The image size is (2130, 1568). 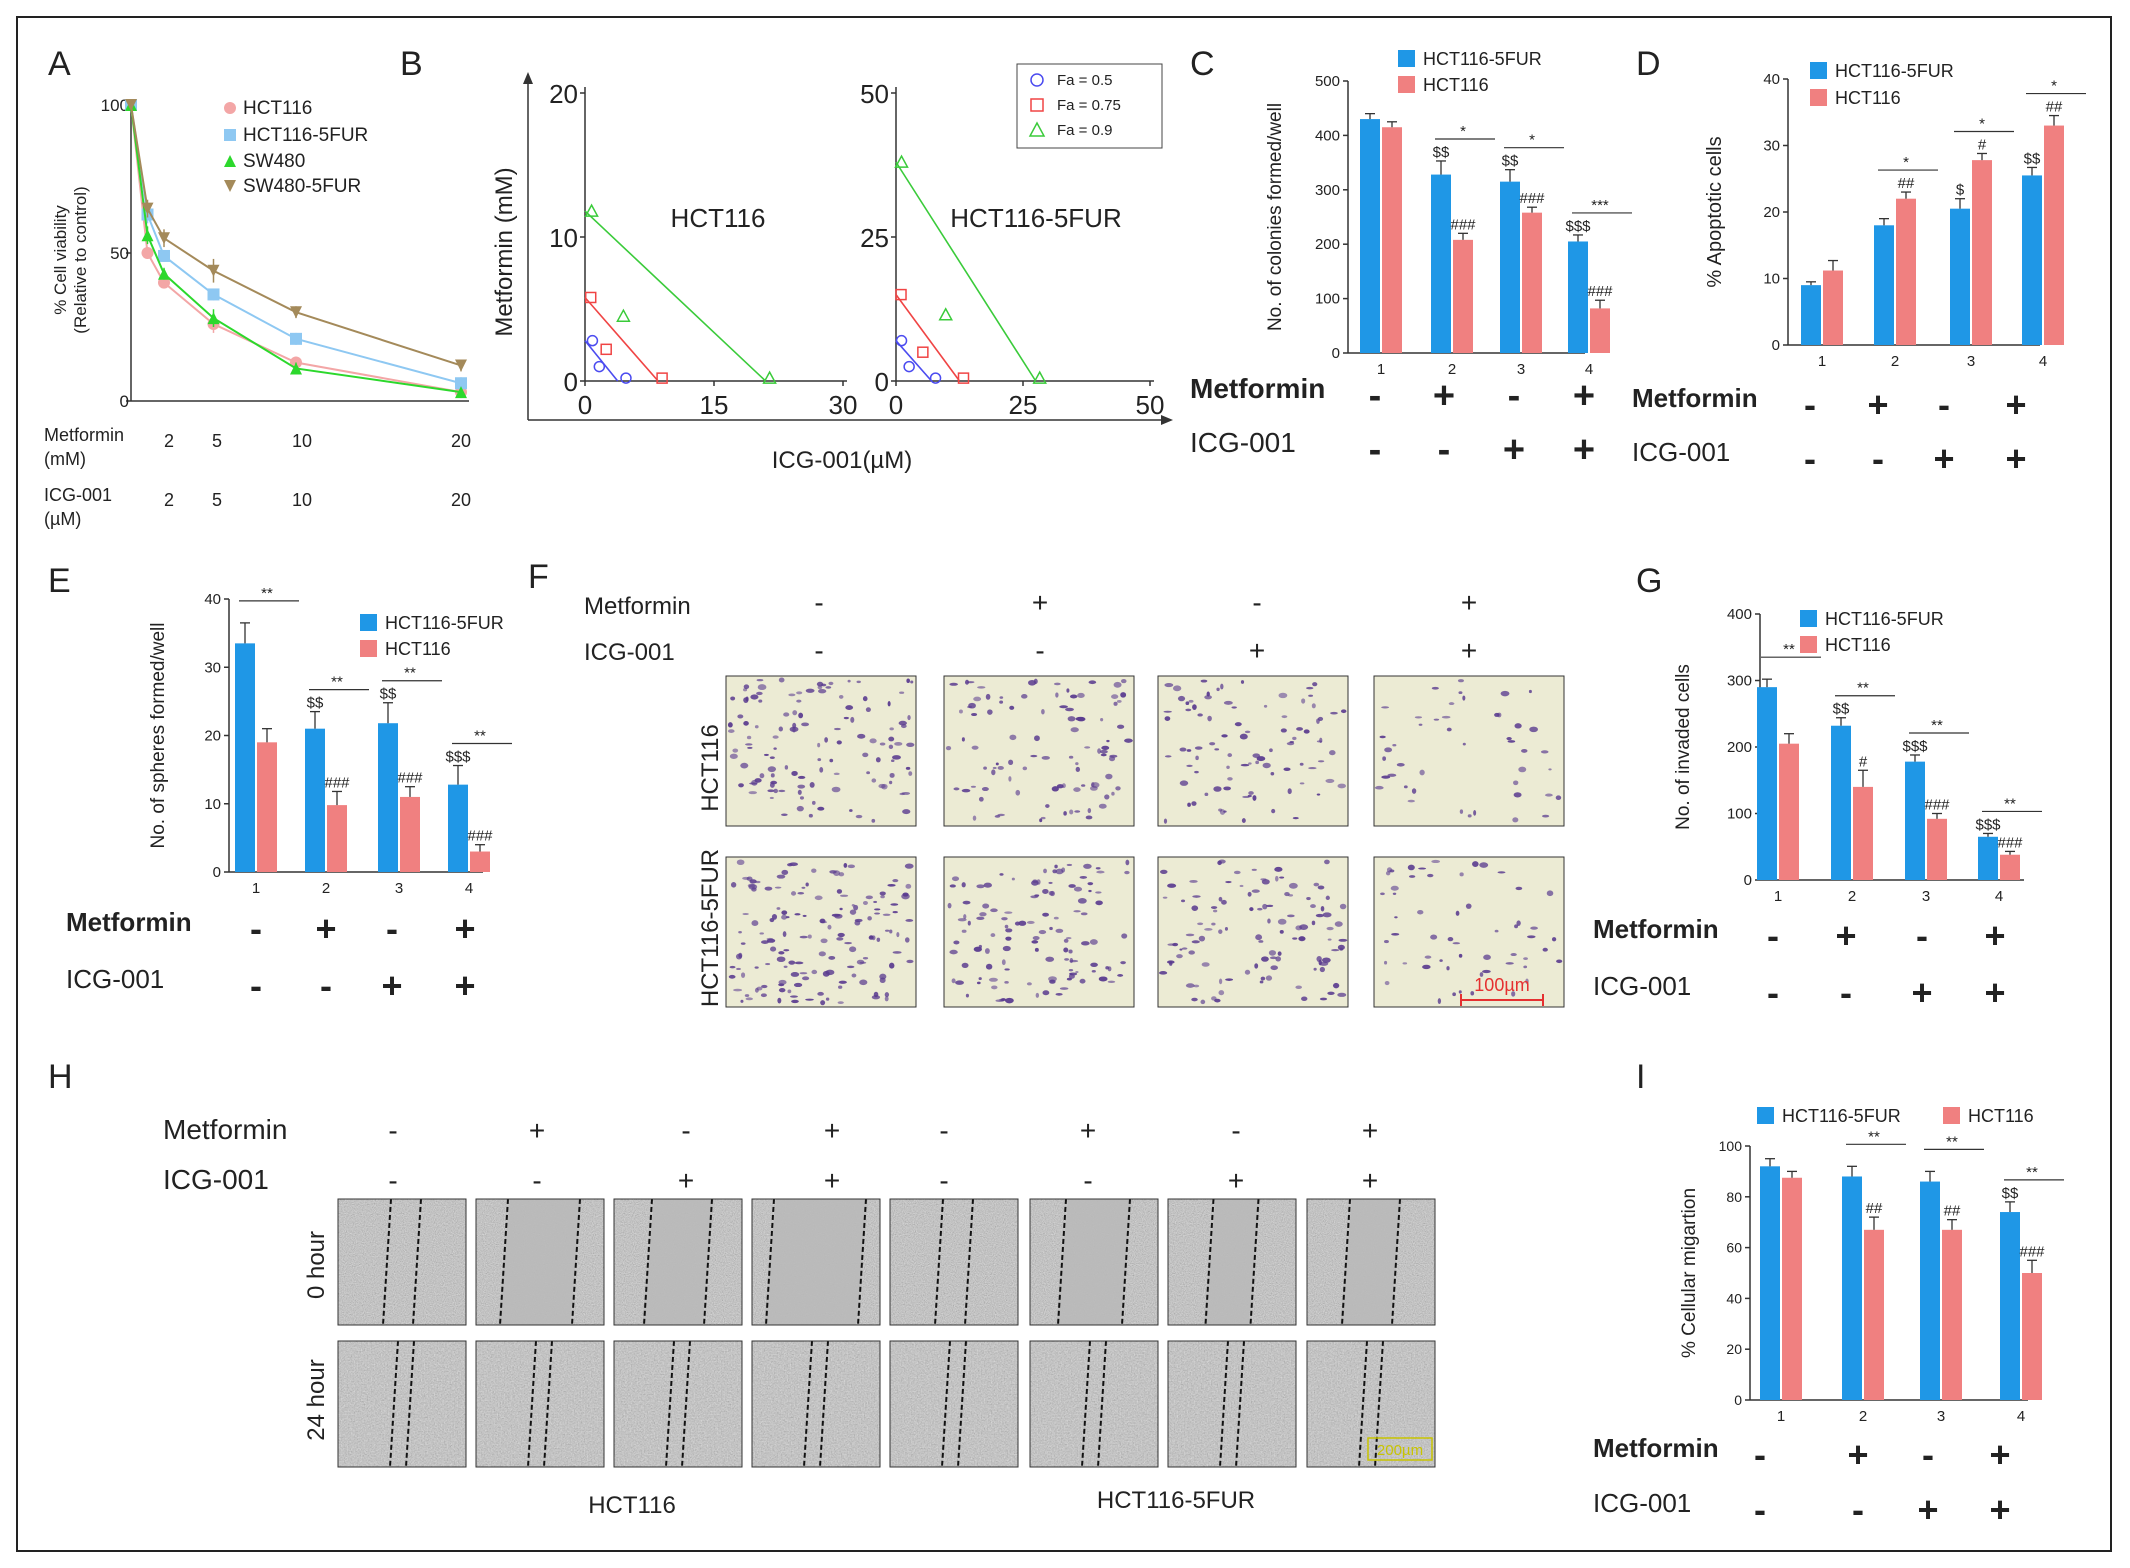 What do you see at coordinates (1232, 1262) in the screenshot?
I see `wound-image` at bounding box center [1232, 1262].